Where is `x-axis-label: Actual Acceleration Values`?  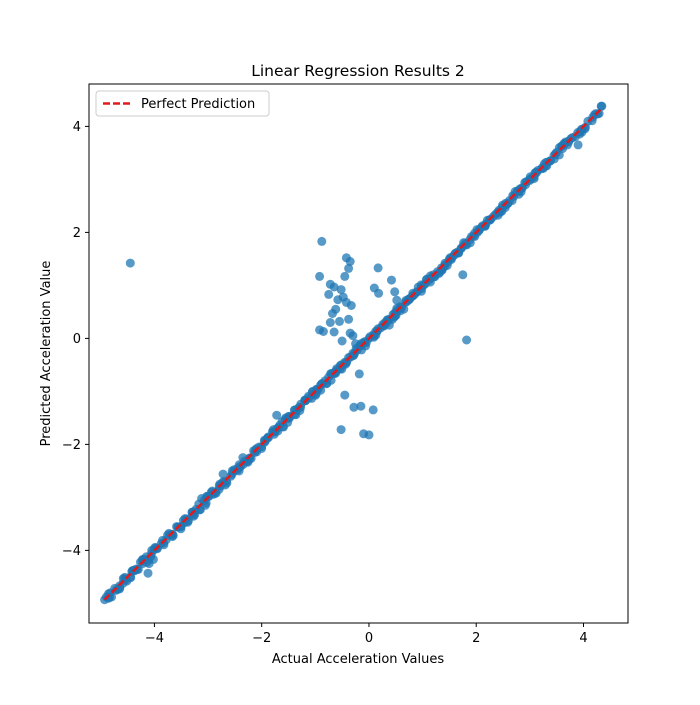 x-axis-label: Actual Acceleration Values is located at coordinates (358, 659).